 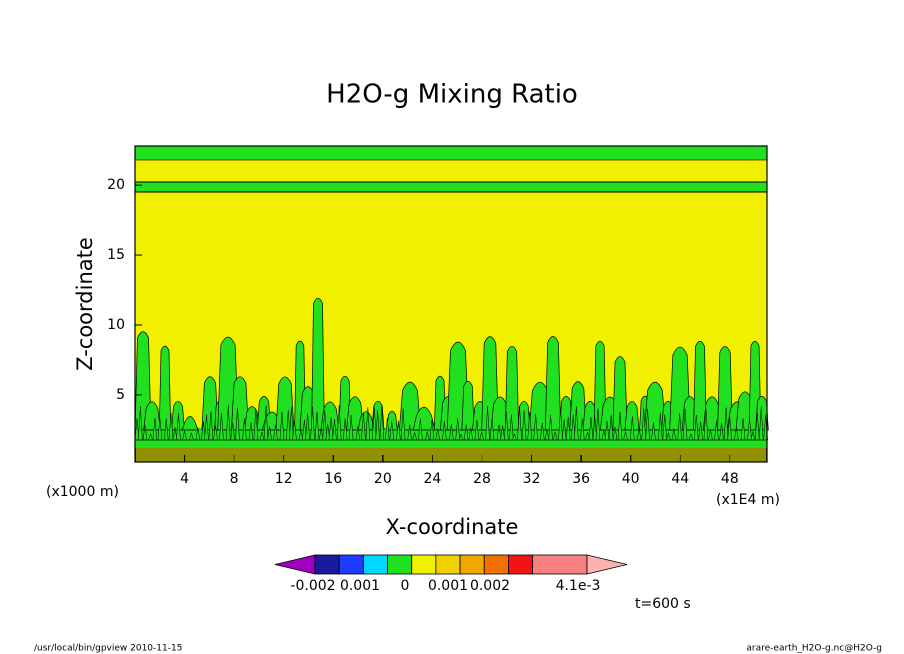 I want to click on colorbar-label: 0, so click(x=405, y=586).